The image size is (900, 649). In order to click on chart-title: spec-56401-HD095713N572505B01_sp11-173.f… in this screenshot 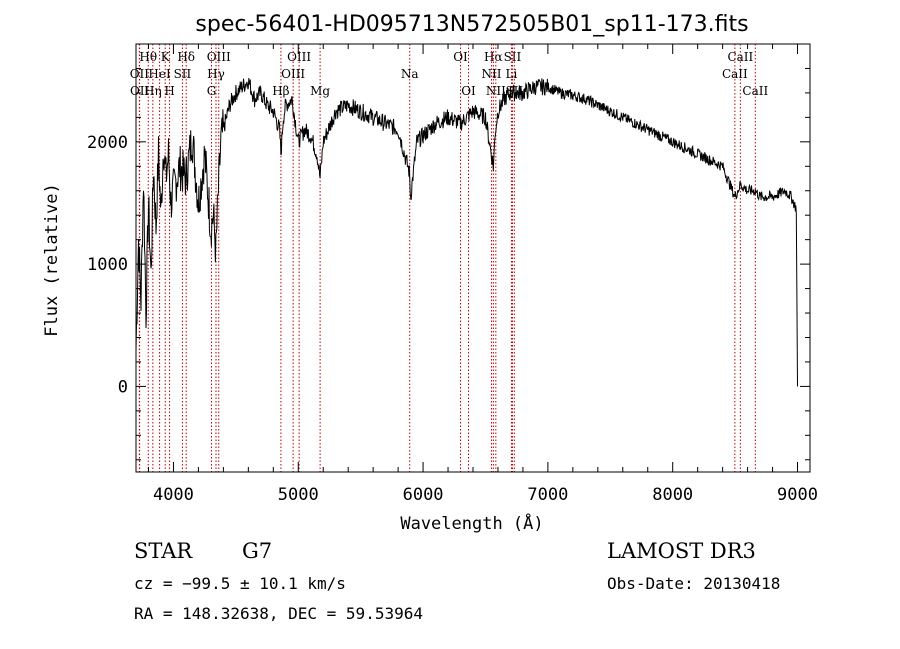, I will do `click(471, 24)`.